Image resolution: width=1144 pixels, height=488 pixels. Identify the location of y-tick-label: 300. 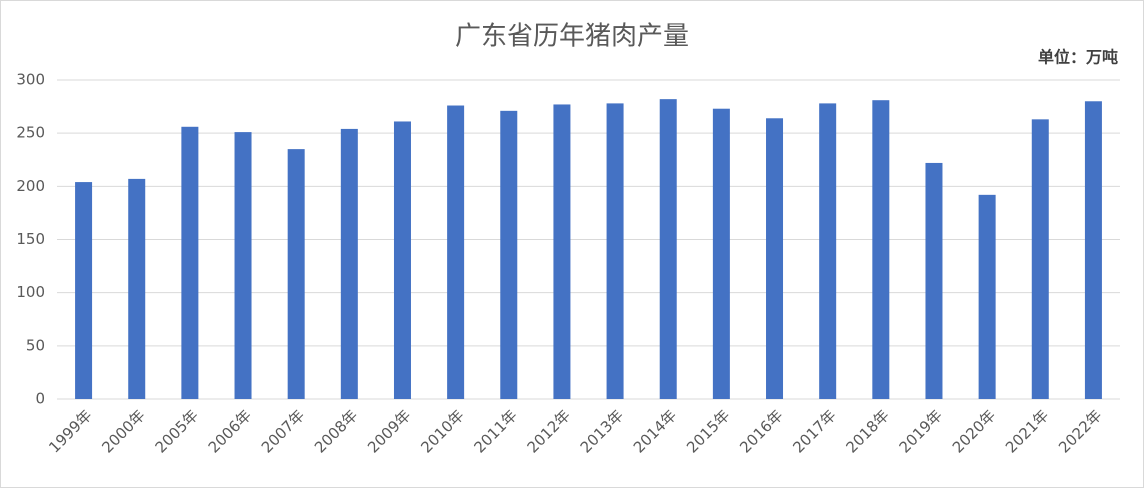
(30, 80).